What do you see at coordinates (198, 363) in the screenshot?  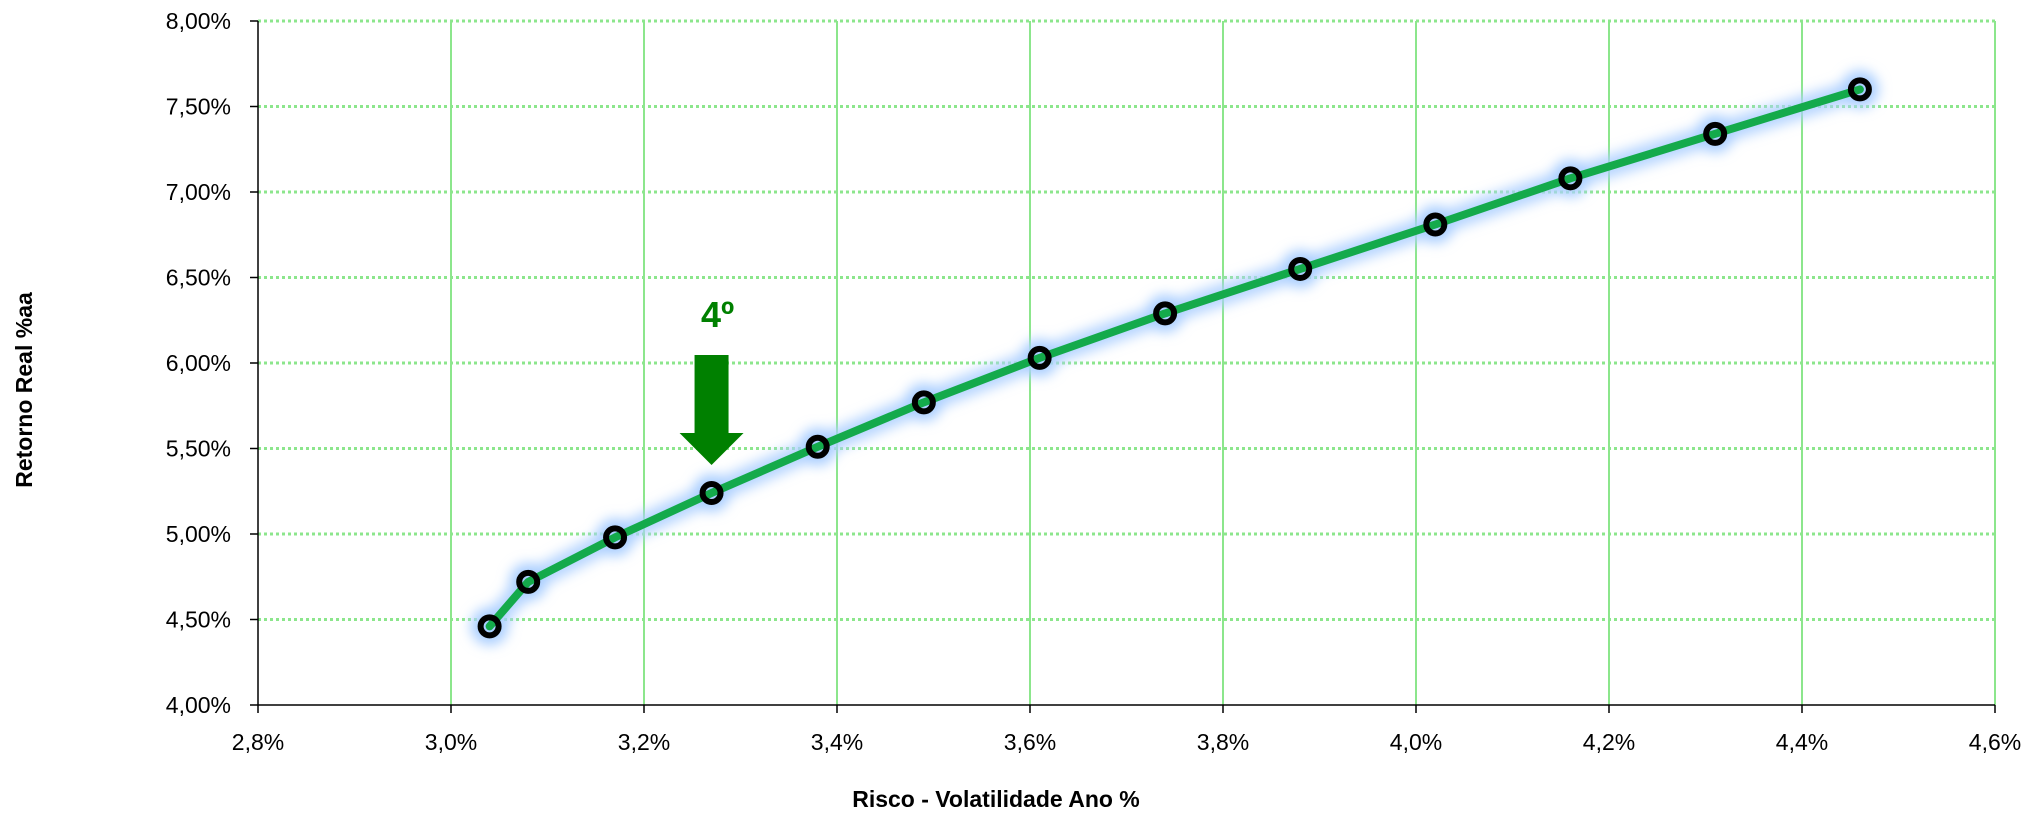 I see `y-tick-label: 6,00%` at bounding box center [198, 363].